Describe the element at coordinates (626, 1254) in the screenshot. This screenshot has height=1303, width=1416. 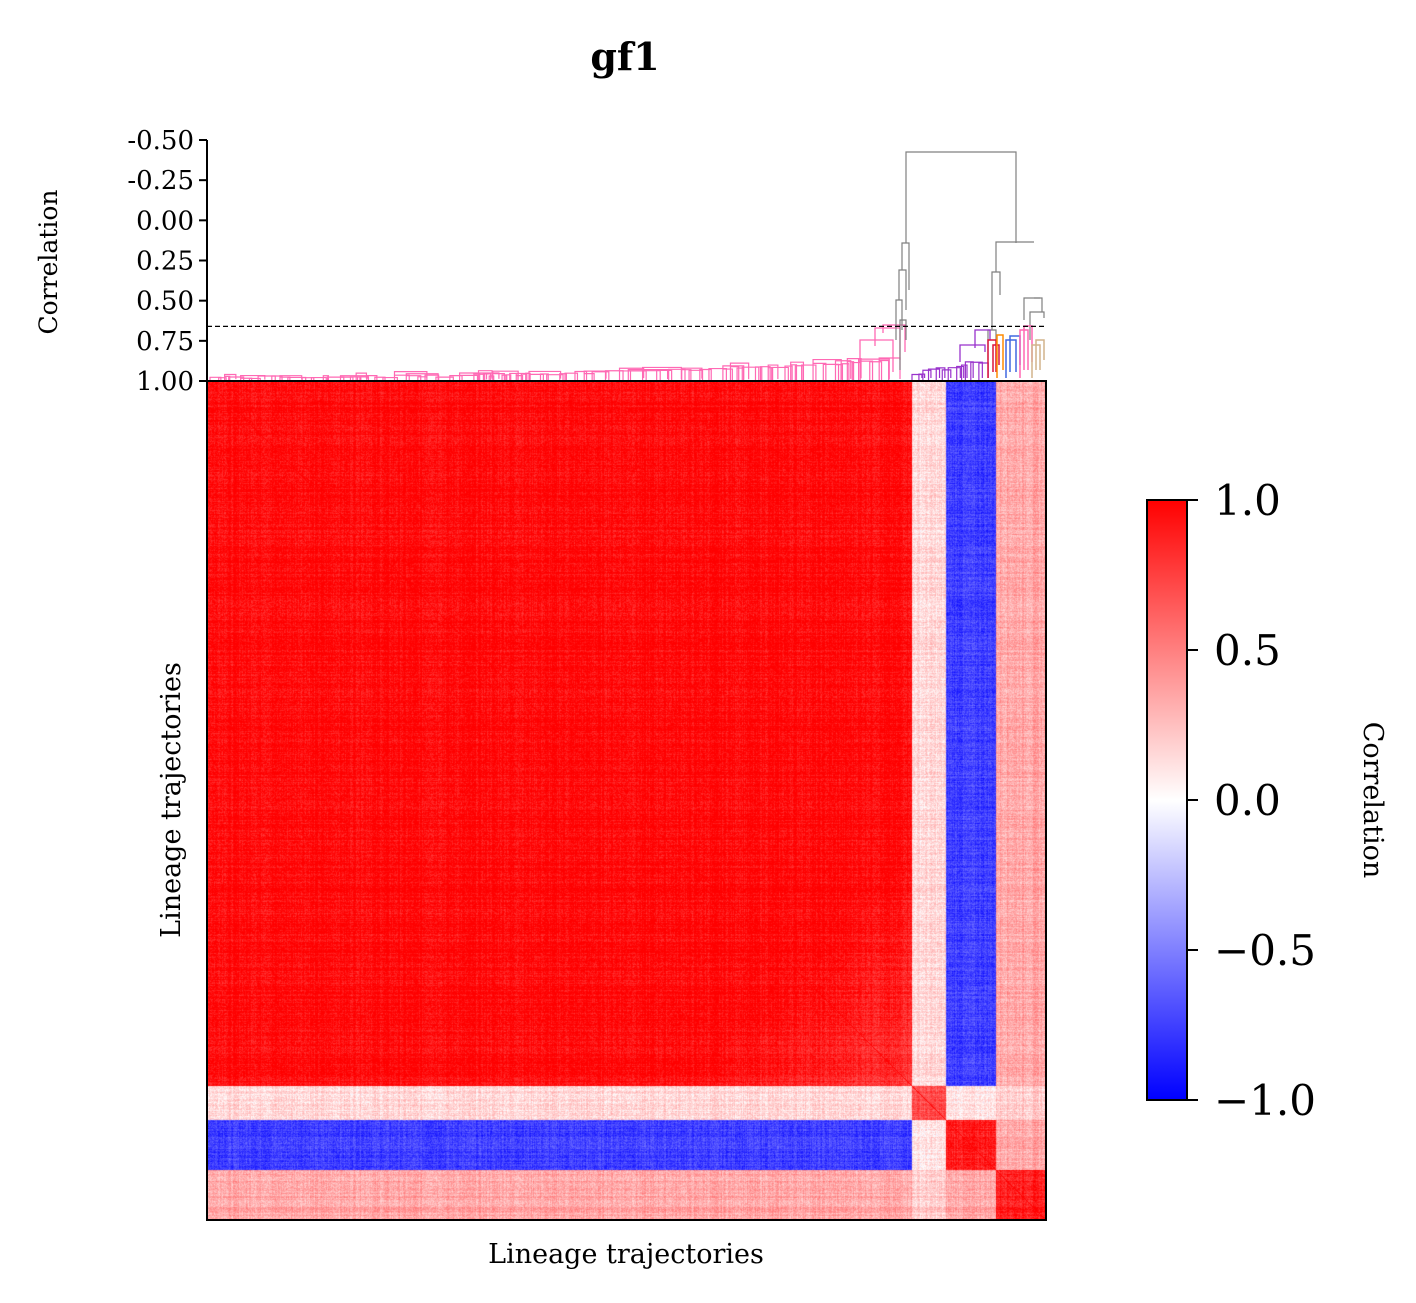
I see `heatmap-xlabel: Lineage trajectories` at that location.